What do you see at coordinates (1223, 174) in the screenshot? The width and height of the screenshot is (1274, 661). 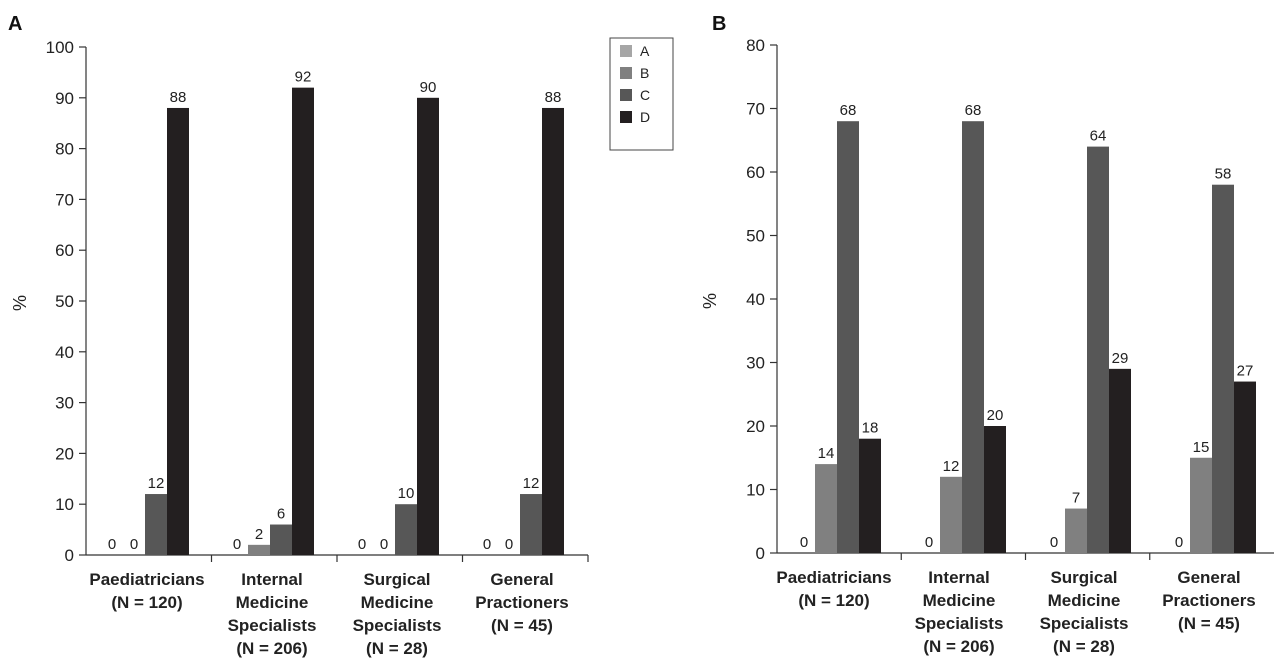 I see `data-label: 58` at bounding box center [1223, 174].